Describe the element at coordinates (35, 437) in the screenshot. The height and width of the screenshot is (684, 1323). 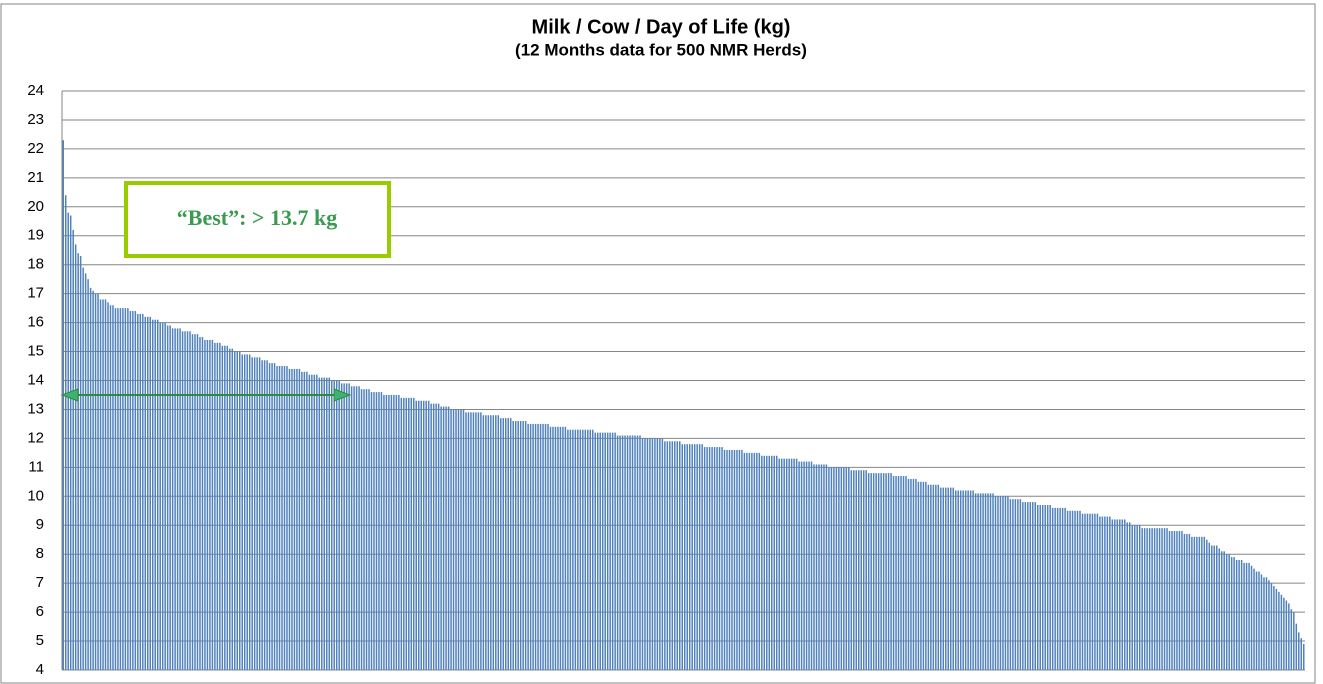
I see `y-tick-label: 12` at that location.